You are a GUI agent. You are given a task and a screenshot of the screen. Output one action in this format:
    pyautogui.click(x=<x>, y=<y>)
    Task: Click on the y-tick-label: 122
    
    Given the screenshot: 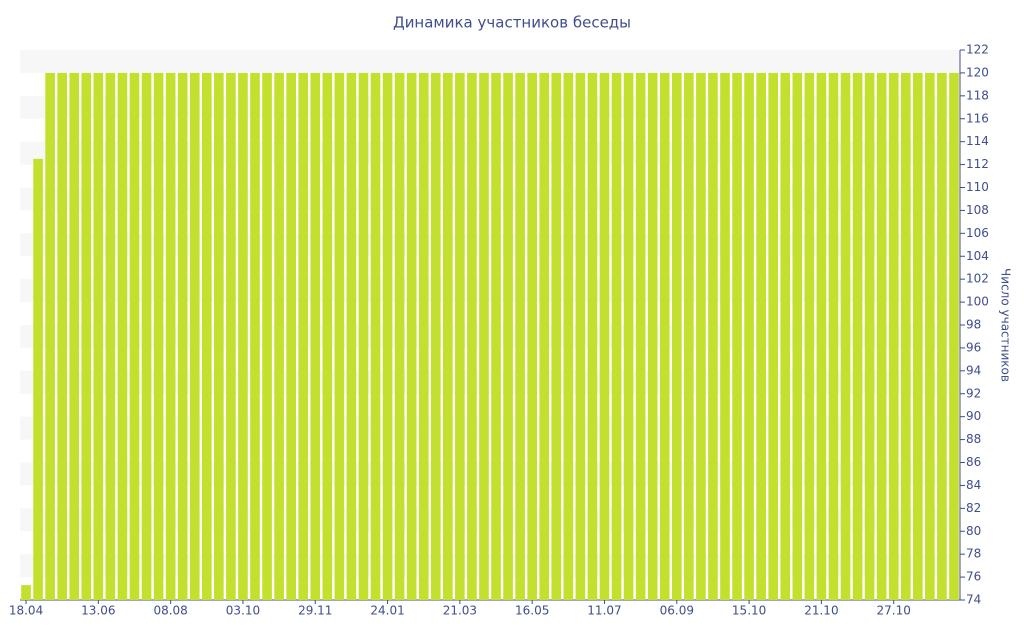 What is the action you would take?
    pyautogui.click(x=977, y=50)
    